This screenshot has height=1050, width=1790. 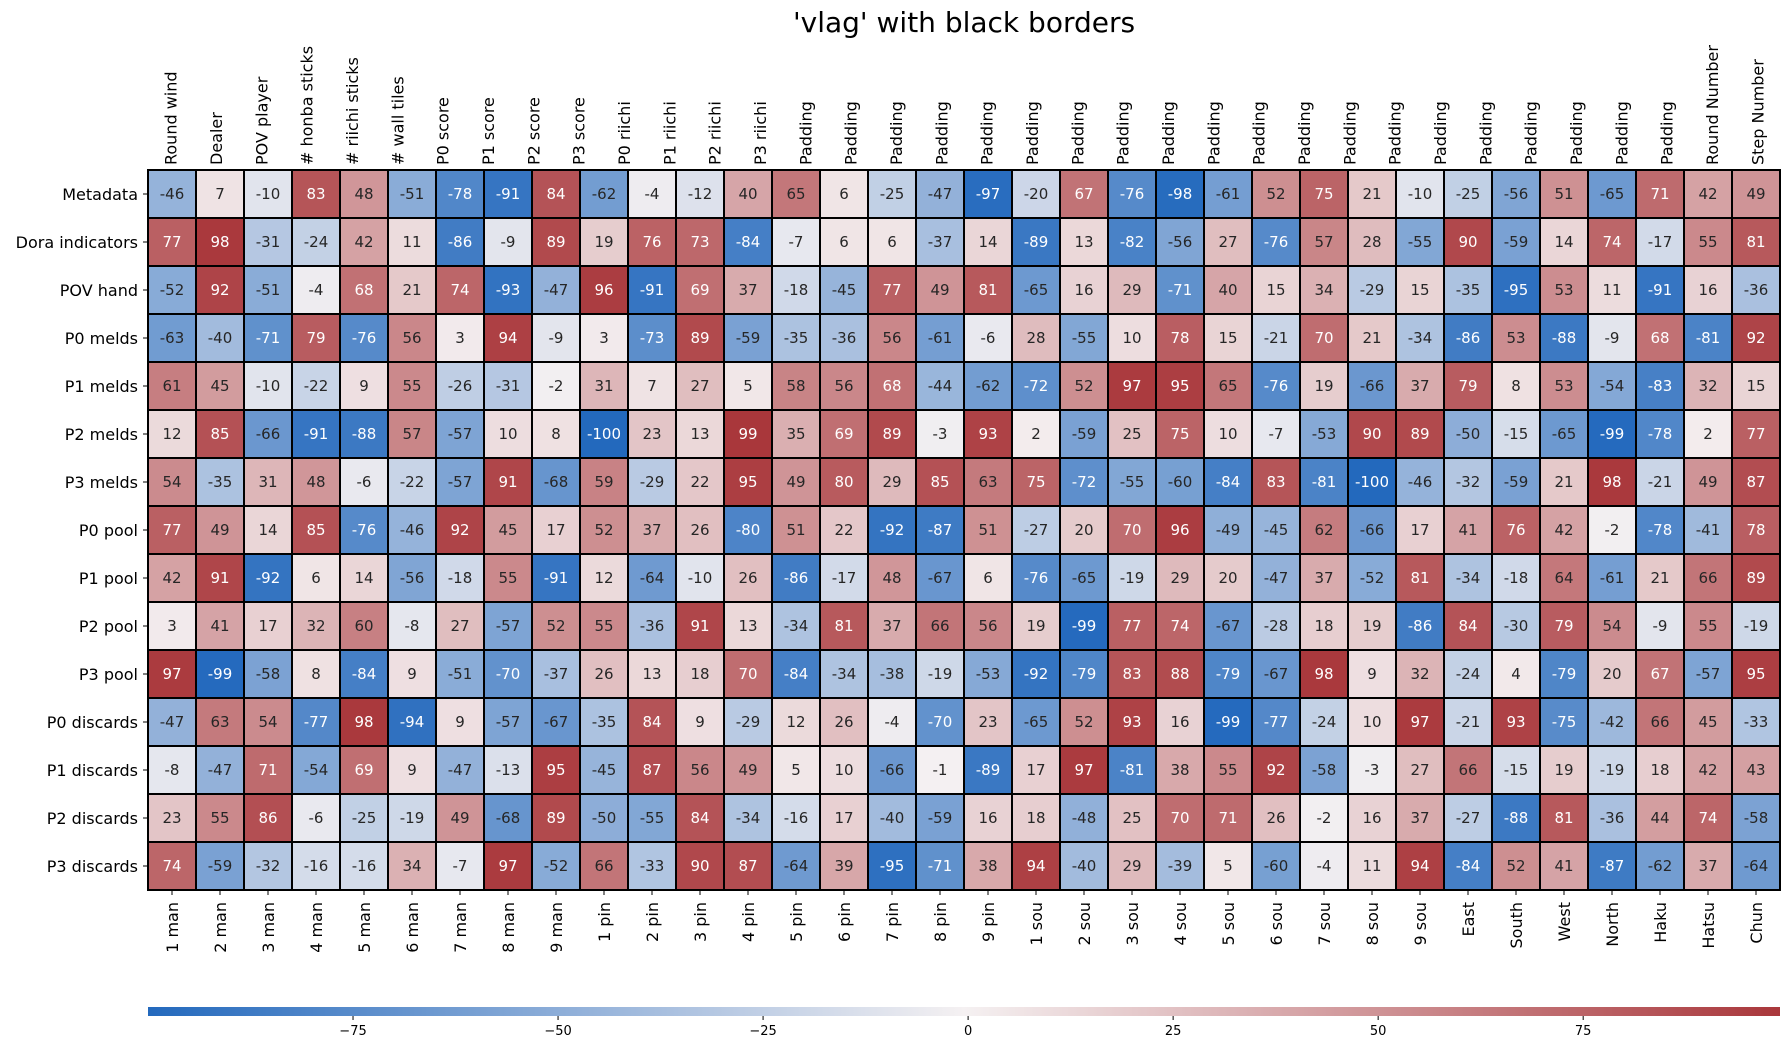 What do you see at coordinates (1324, 818) in the screenshot?
I see `cell-value-label: -2` at bounding box center [1324, 818].